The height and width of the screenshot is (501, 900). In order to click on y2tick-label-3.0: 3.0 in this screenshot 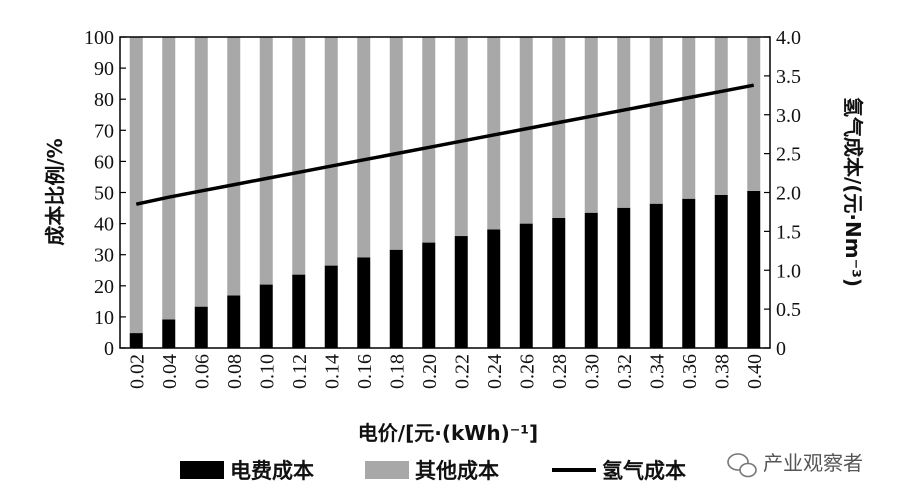, I will do `click(788, 116)`.